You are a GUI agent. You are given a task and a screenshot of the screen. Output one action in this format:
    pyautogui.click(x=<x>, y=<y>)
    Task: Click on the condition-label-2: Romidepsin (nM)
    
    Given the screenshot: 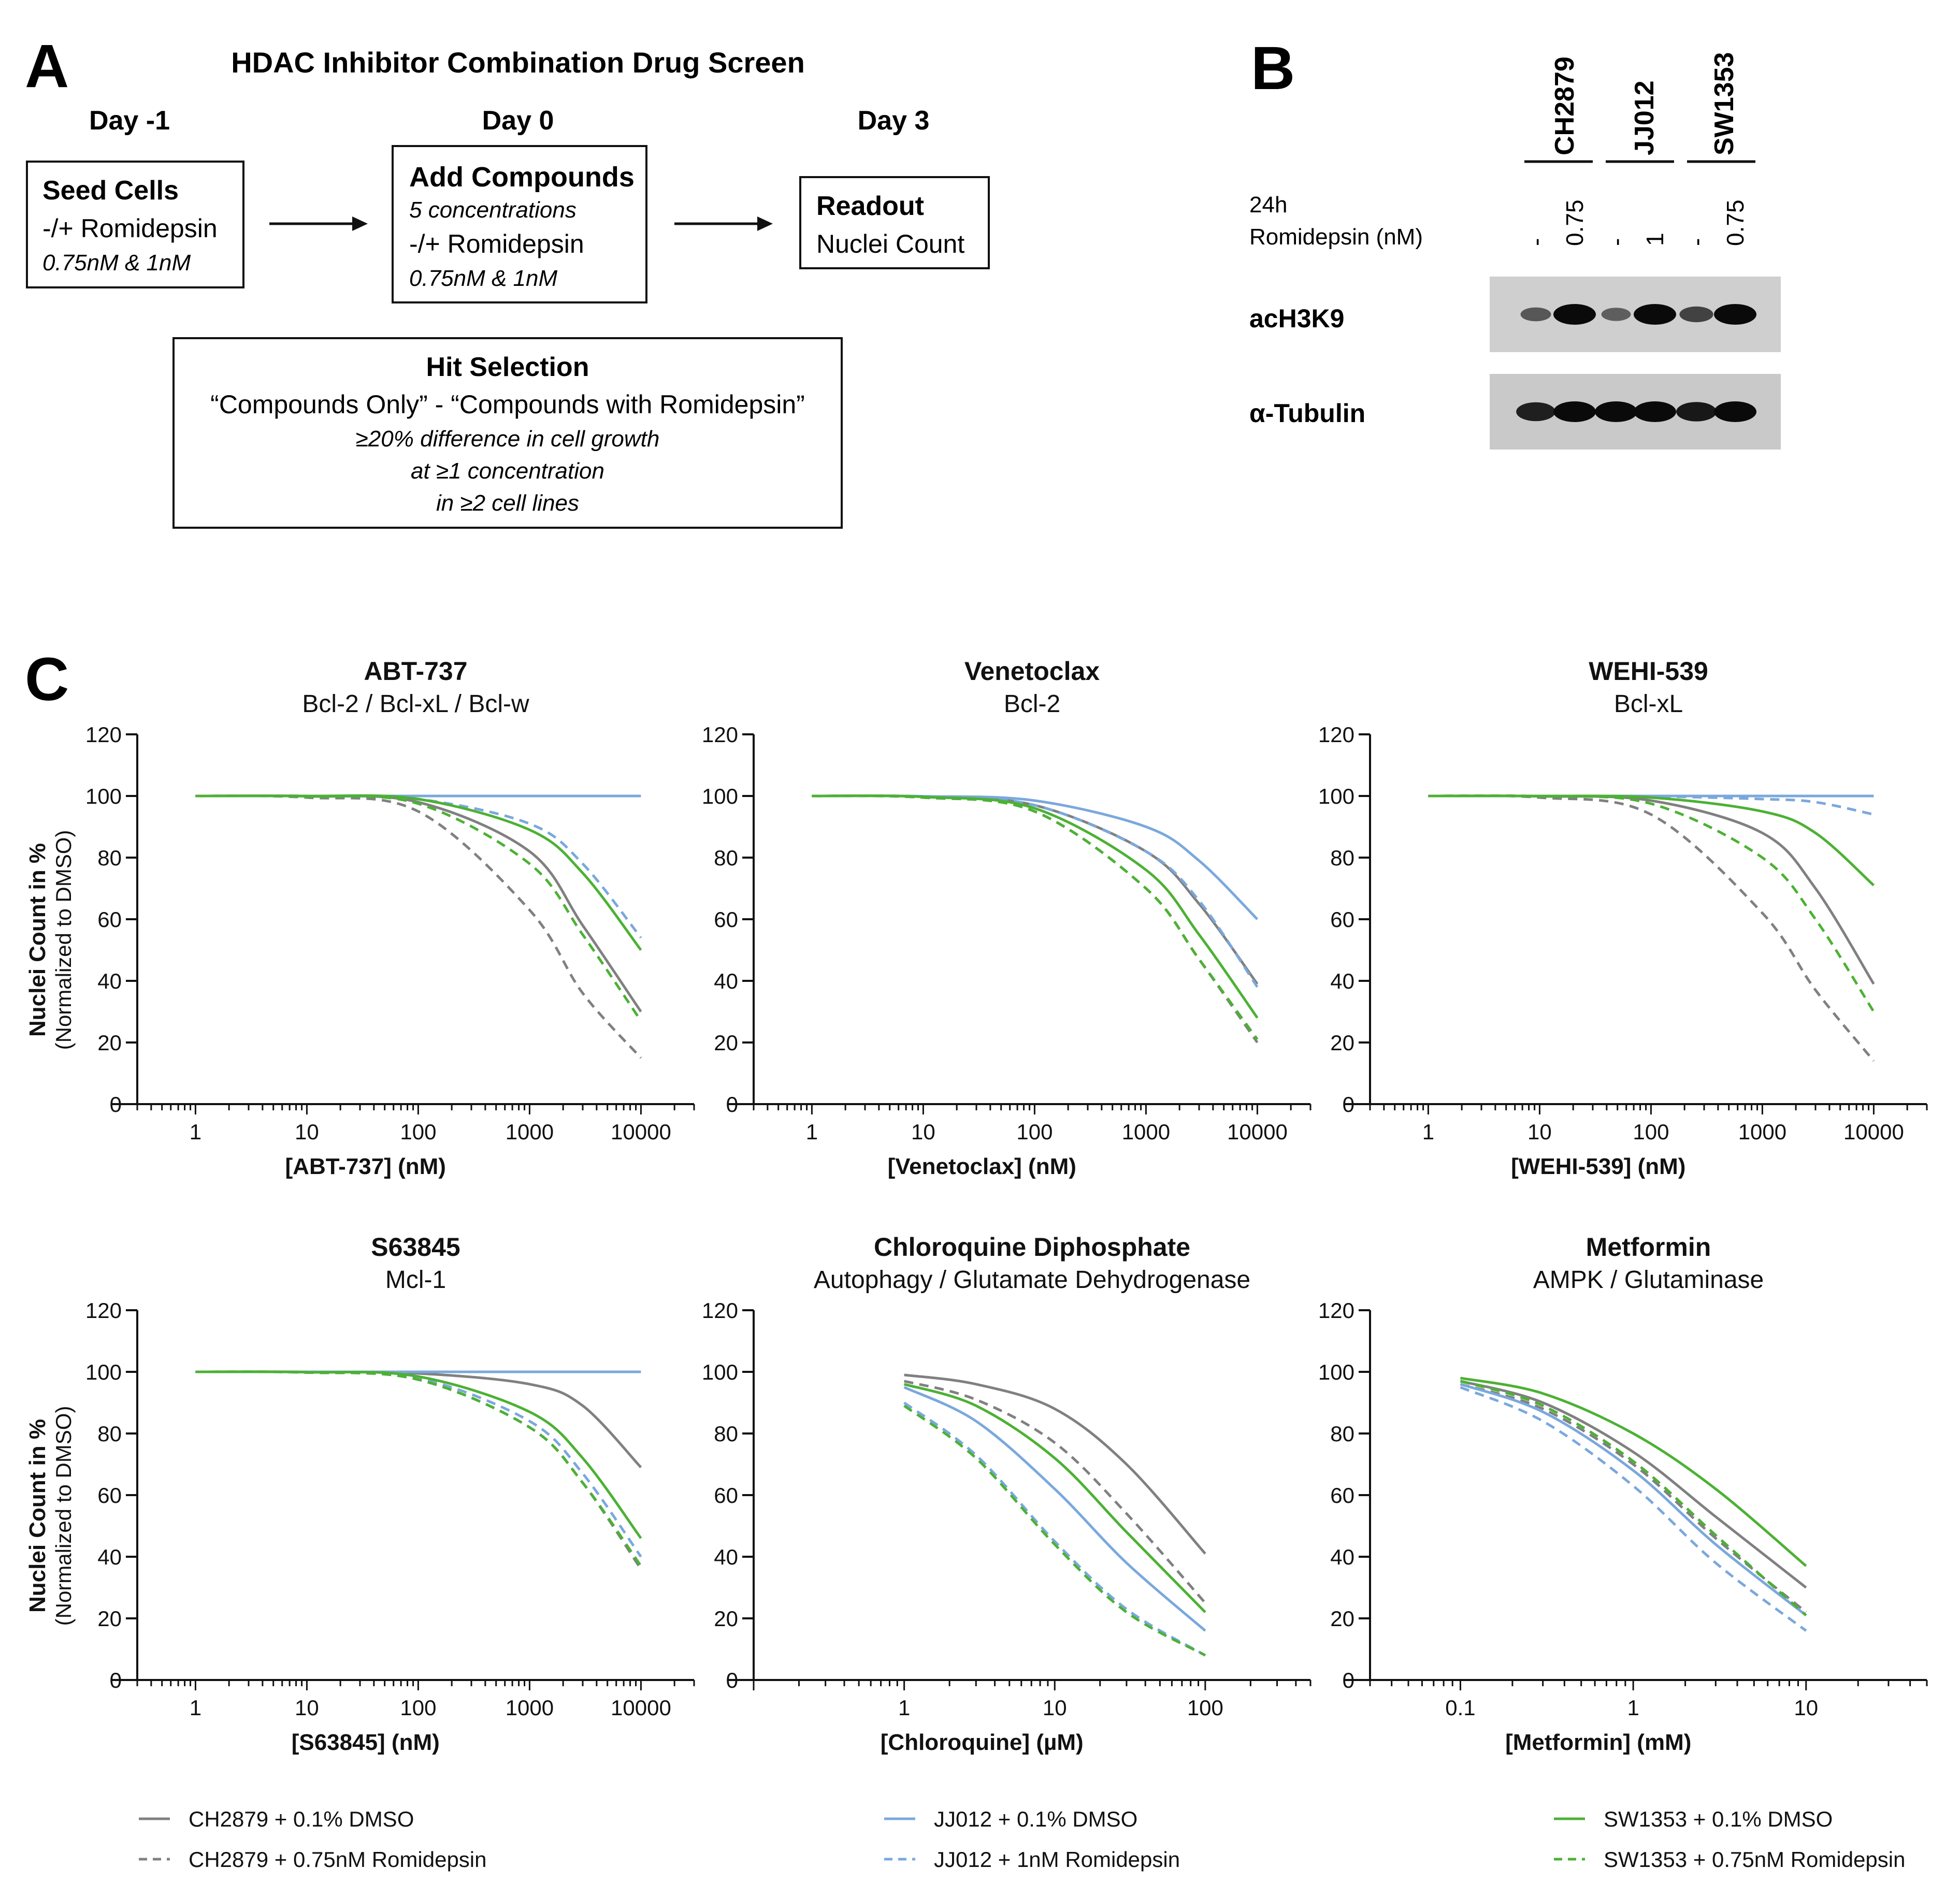 What is the action you would take?
    pyautogui.click(x=1336, y=237)
    